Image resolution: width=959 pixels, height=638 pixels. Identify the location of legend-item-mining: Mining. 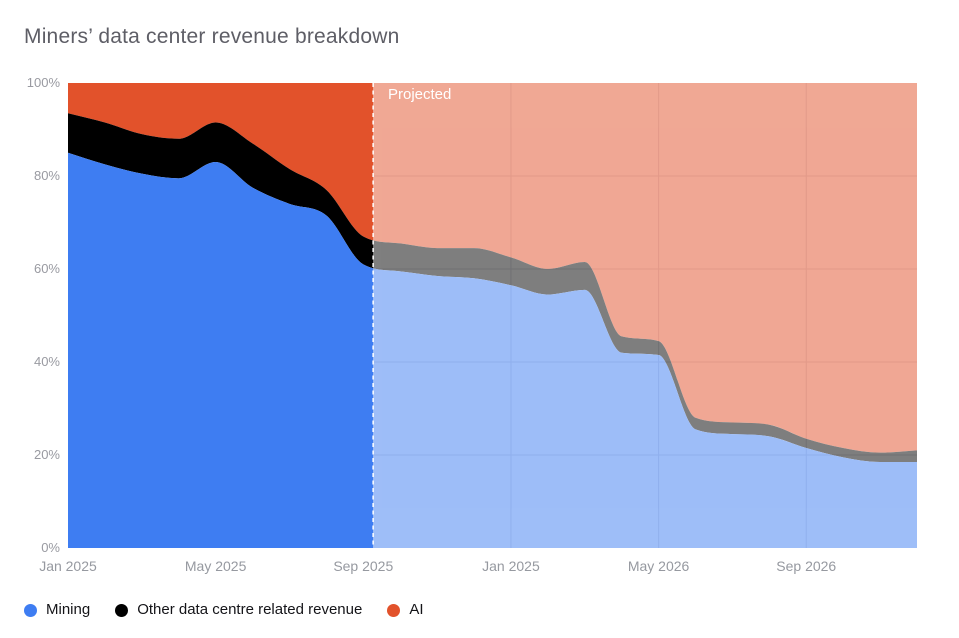
(57, 610).